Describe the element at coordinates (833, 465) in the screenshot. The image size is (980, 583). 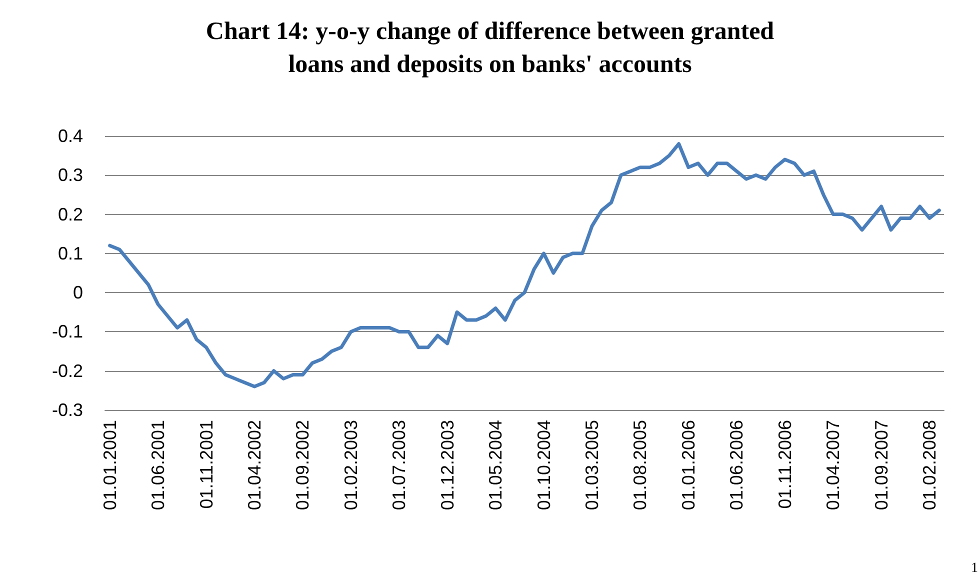
I see `x-tick-label: 01.04.2007` at that location.